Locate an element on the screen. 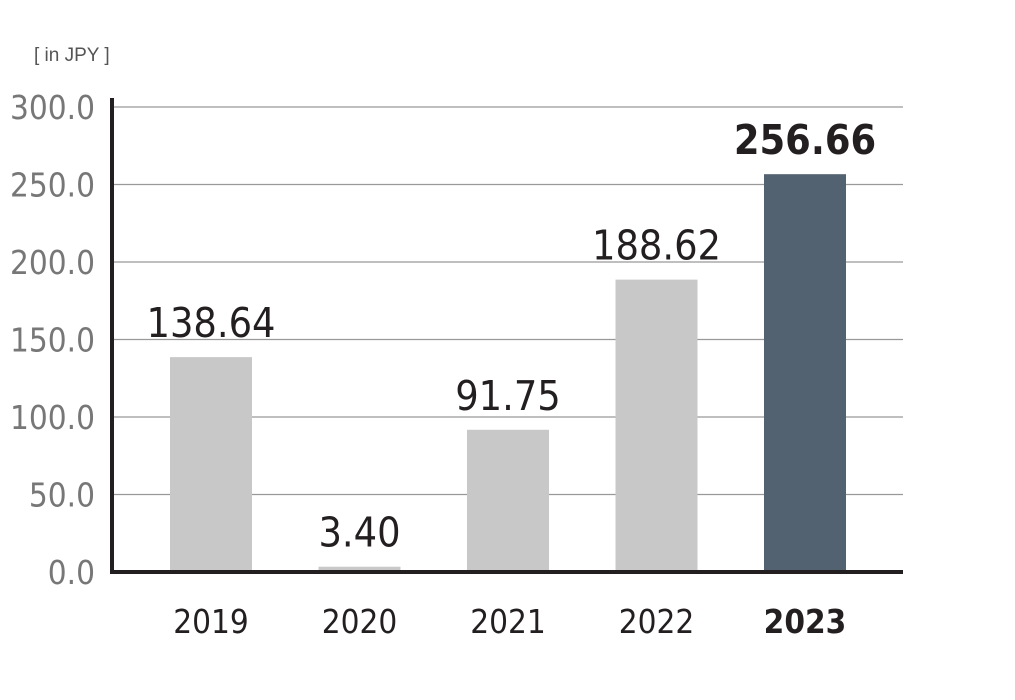 The height and width of the screenshot is (700, 1015). value-label-2019: 138.64 is located at coordinates (210, 323).